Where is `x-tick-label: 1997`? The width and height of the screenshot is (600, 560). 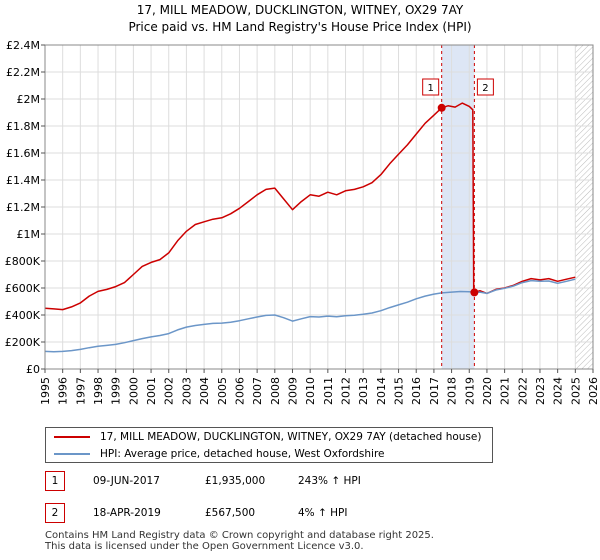 x-tick-label: 1997 is located at coordinates (80, 391).